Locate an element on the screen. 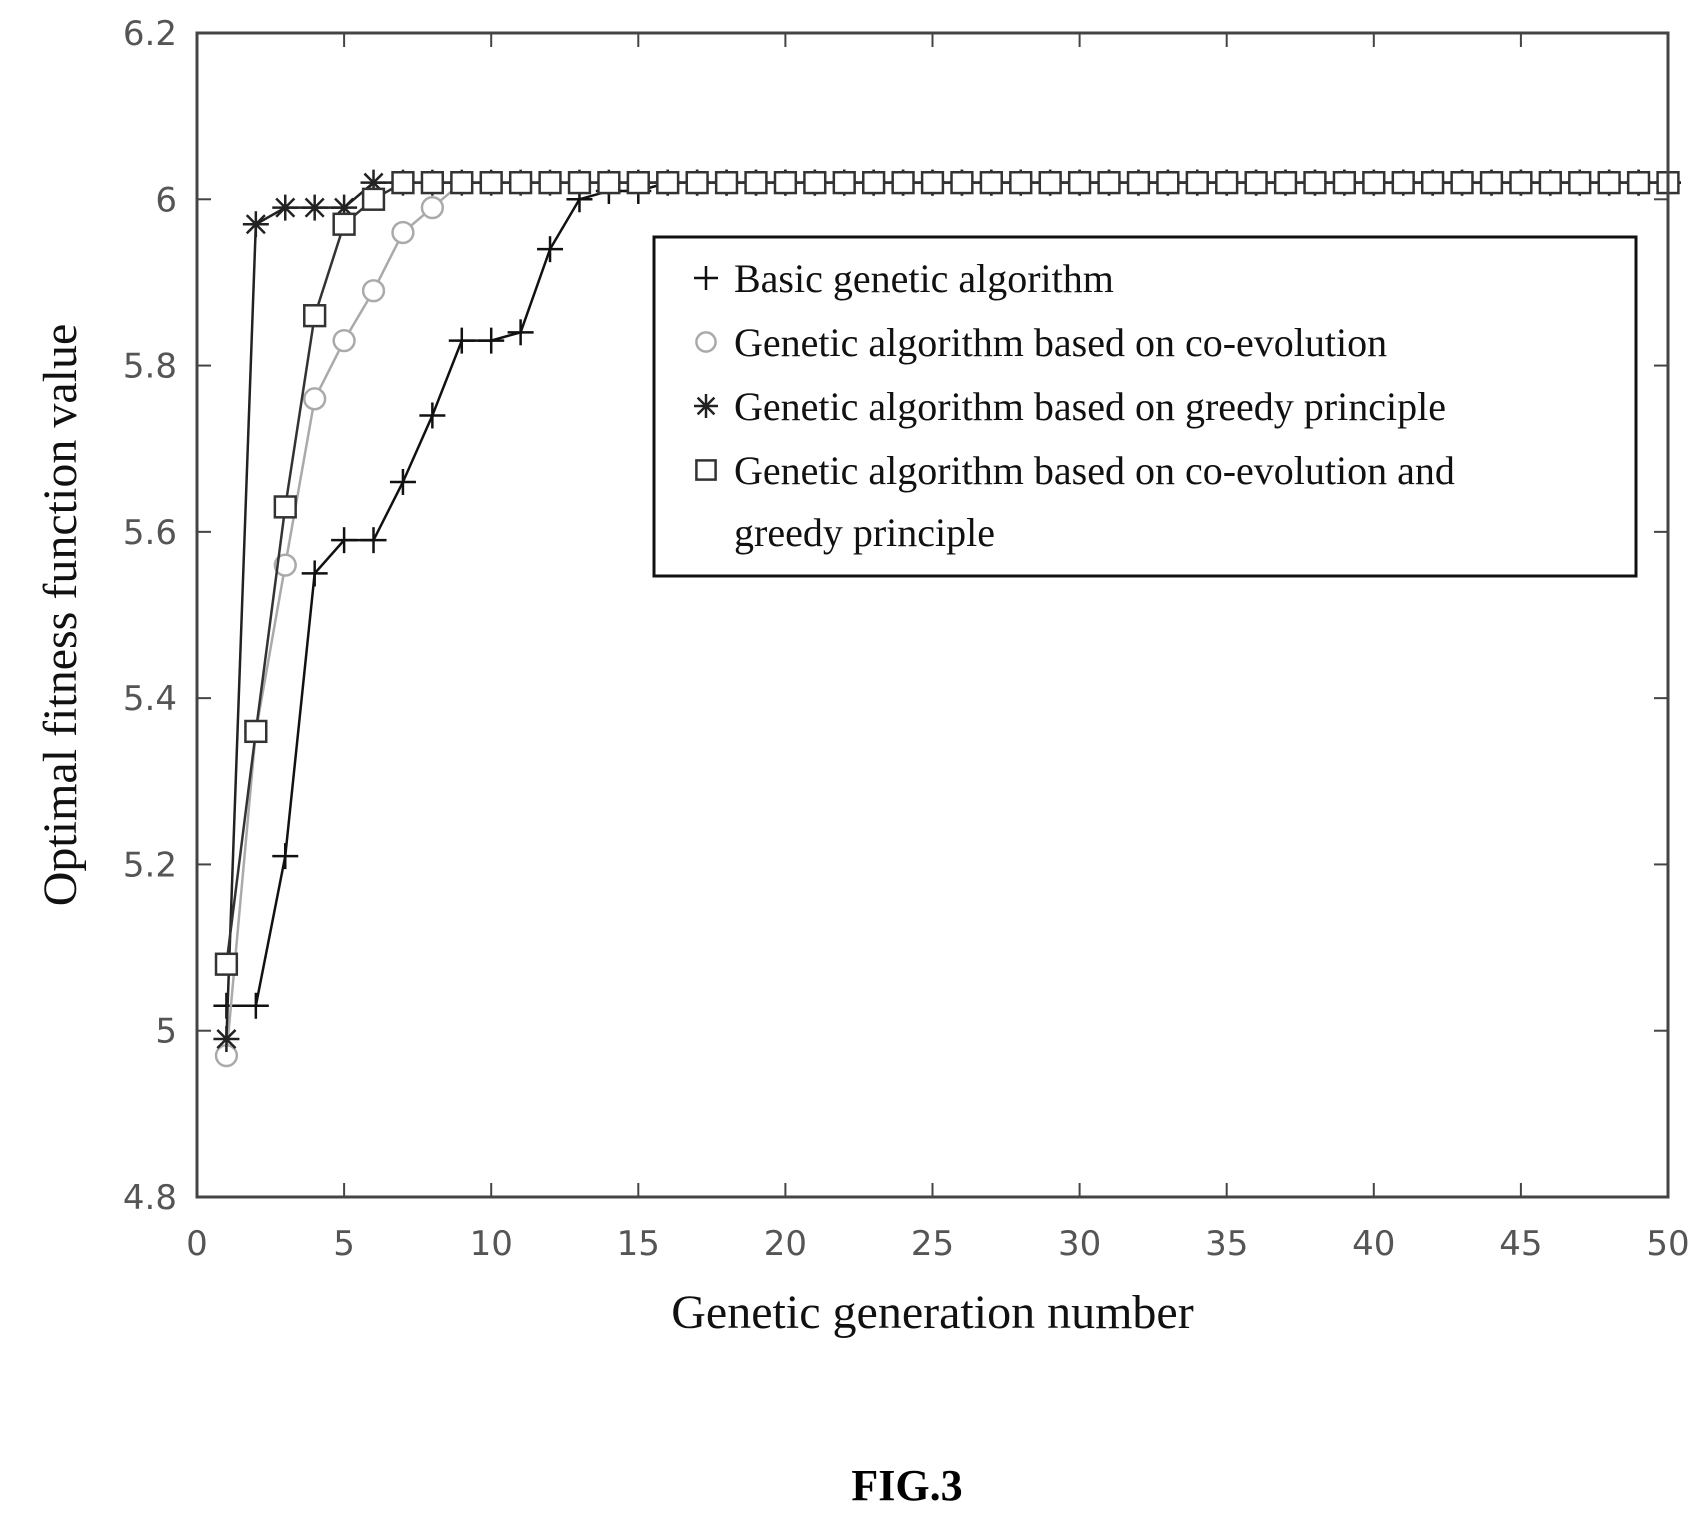  y-tick-label: 6 is located at coordinates (166, 200).